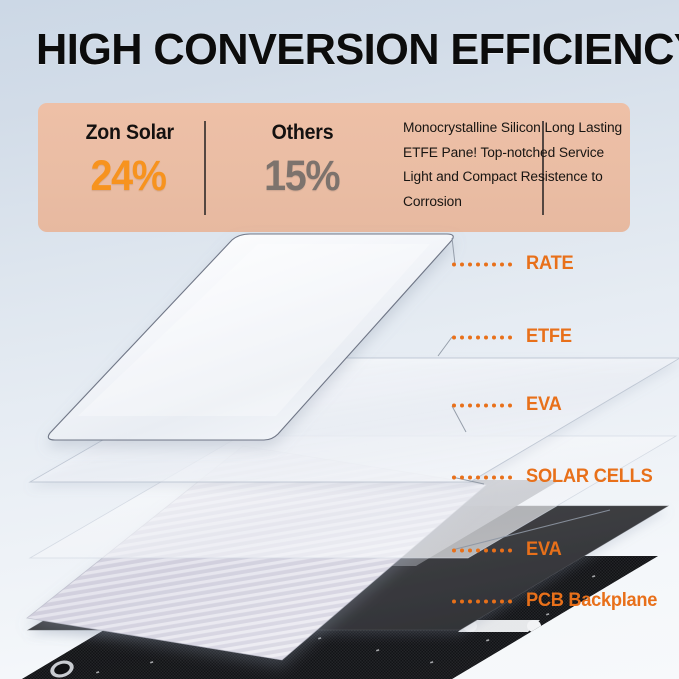 This screenshot has width=679, height=679. Describe the element at coordinates (62, 669) in the screenshot. I see `pcb-grommet-icon` at that location.